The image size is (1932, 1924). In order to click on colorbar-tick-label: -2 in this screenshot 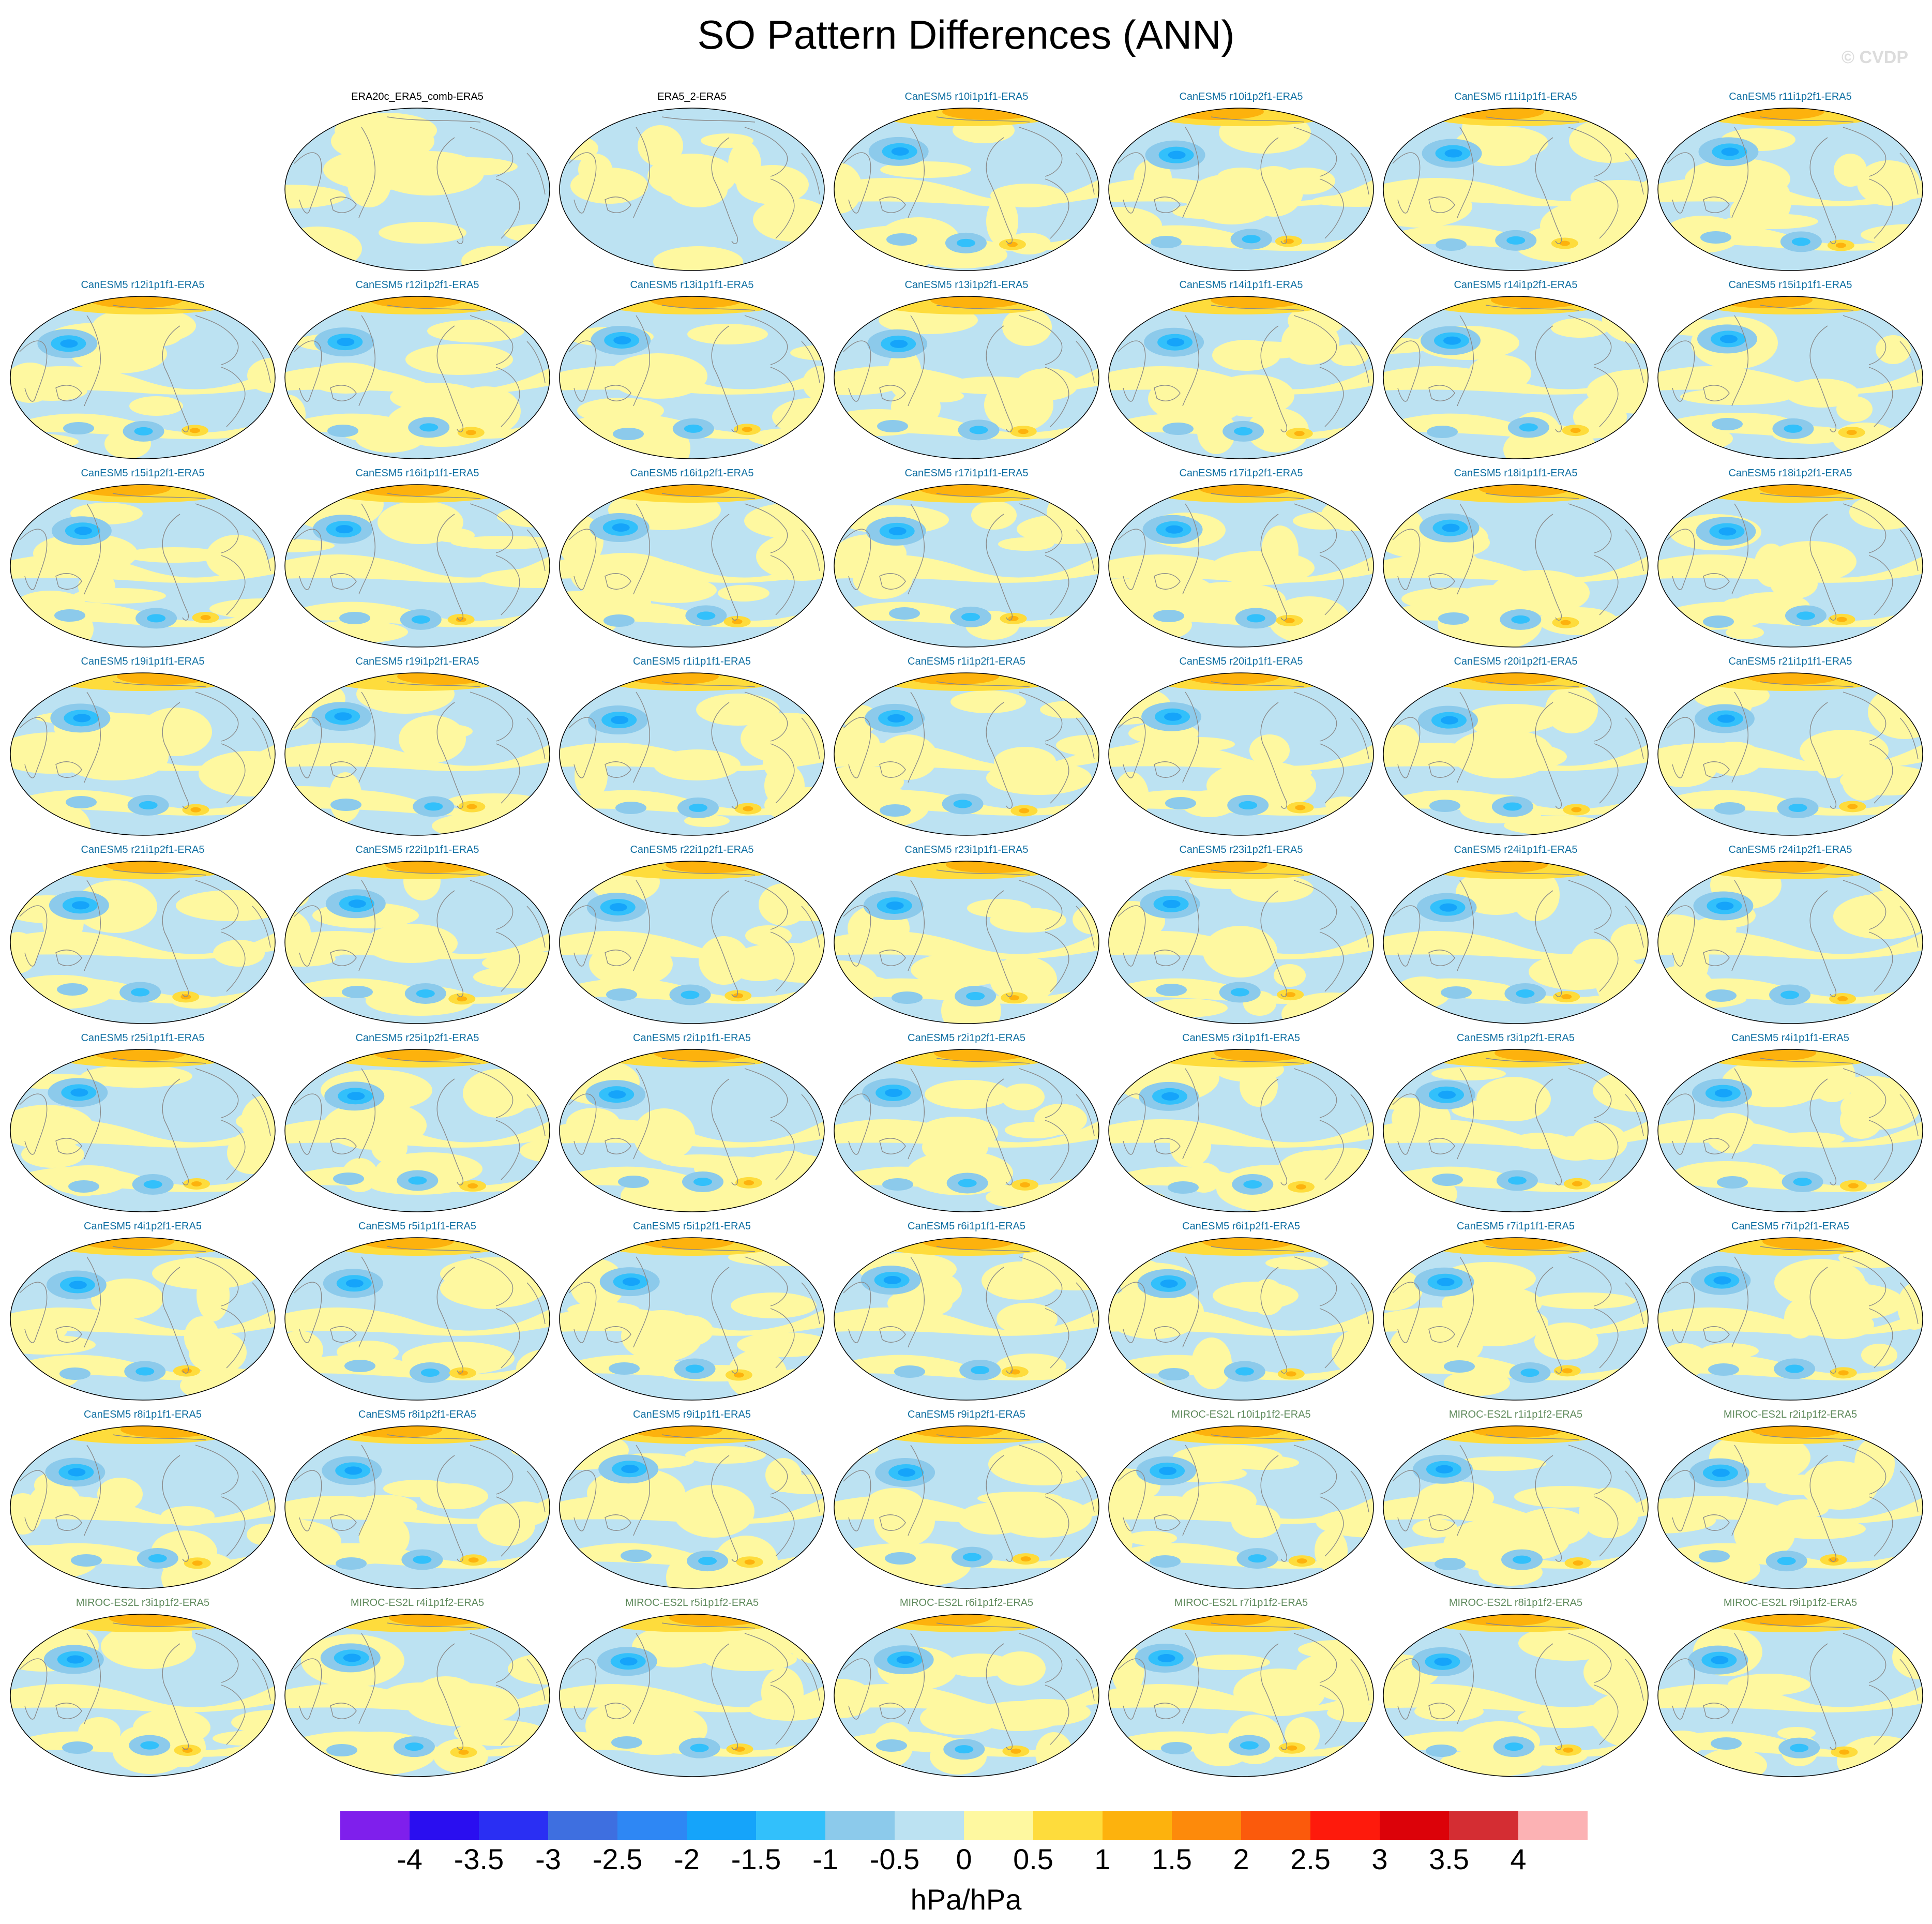, I will do `click(687, 1859)`.